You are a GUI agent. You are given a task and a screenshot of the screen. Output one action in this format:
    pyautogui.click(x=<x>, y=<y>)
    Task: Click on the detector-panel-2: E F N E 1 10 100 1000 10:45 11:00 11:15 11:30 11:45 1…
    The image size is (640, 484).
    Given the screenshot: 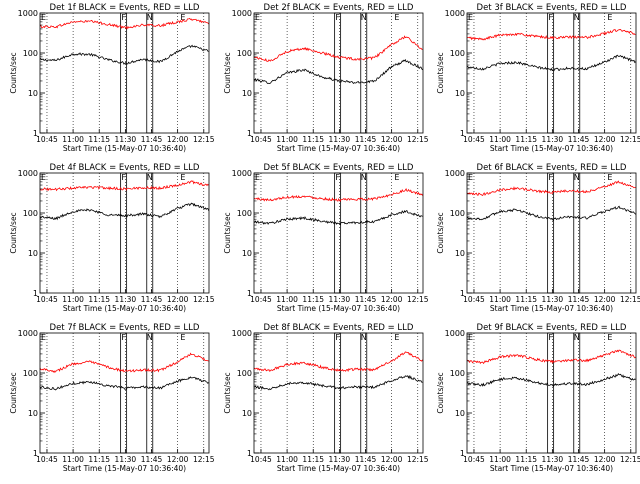 What is the action you would take?
    pyautogui.click(x=326, y=78)
    